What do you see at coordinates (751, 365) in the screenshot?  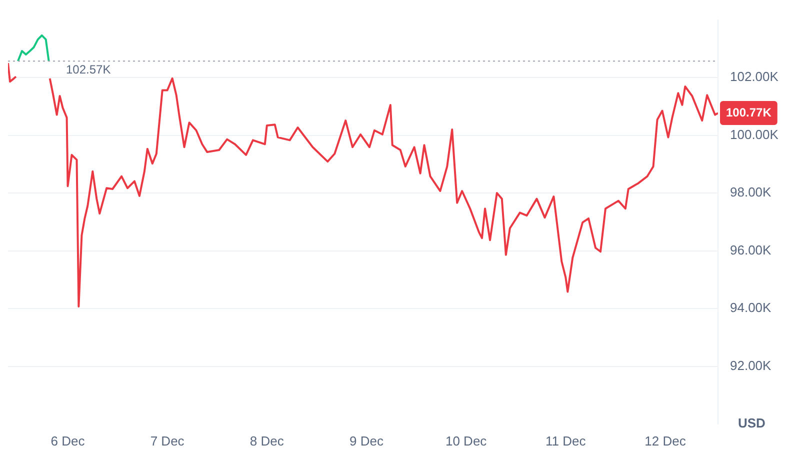 I see `y-tick-label: 92.00K` at bounding box center [751, 365].